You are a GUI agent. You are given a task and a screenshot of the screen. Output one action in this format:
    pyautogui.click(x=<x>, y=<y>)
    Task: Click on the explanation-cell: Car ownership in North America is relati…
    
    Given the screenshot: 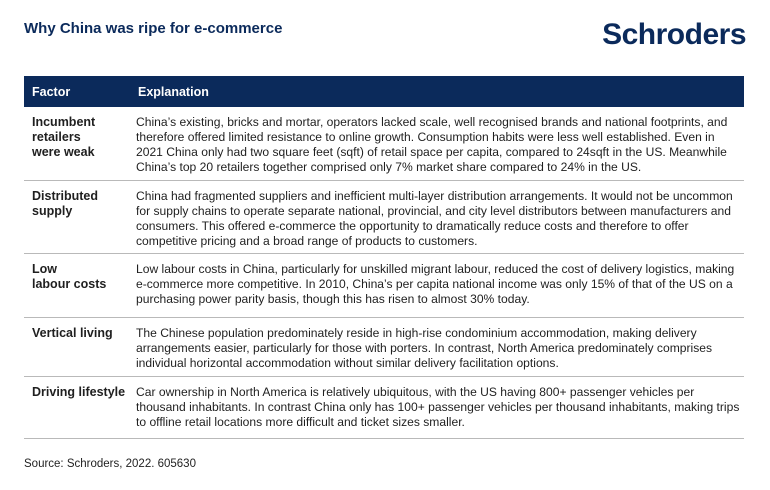 What is the action you would take?
    pyautogui.click(x=438, y=407)
    